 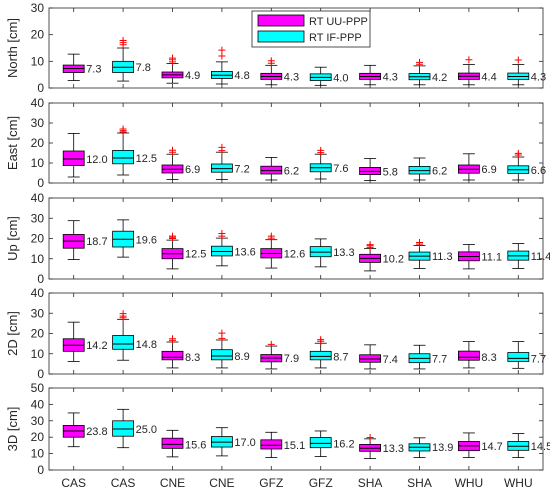 I want to click on box-6: 4.0, so click(x=328, y=76).